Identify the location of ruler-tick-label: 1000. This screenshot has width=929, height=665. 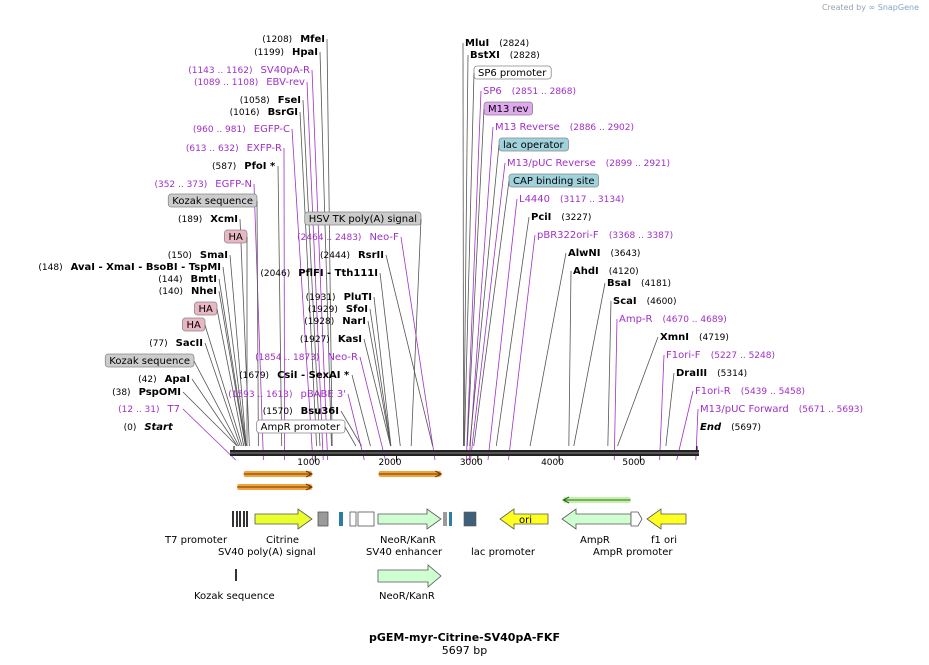
(308, 463).